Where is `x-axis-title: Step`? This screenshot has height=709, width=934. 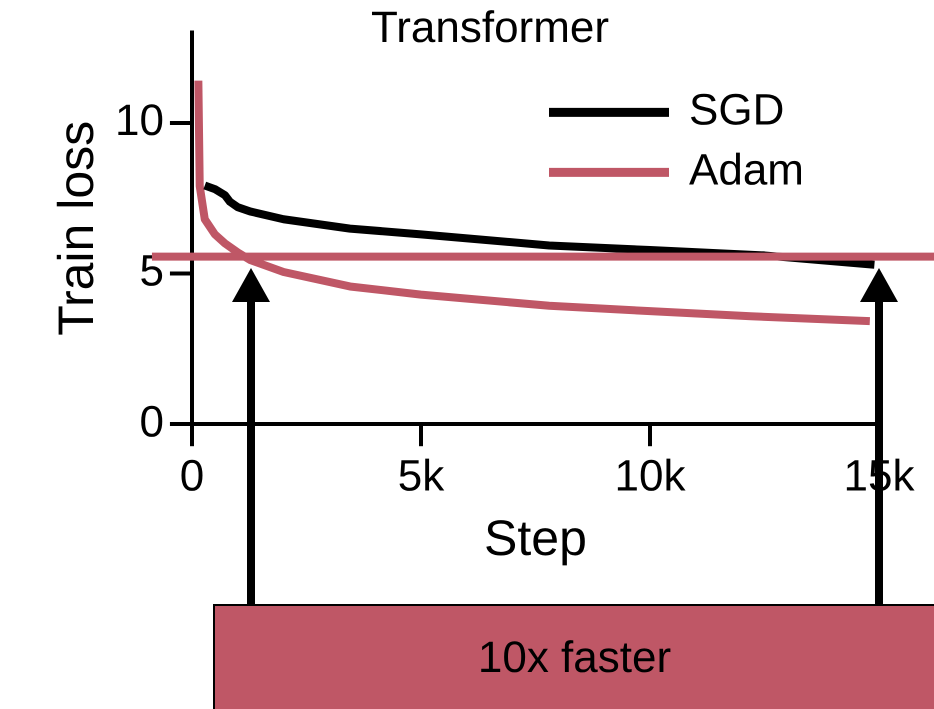 x-axis-title: Step is located at coordinates (535, 538).